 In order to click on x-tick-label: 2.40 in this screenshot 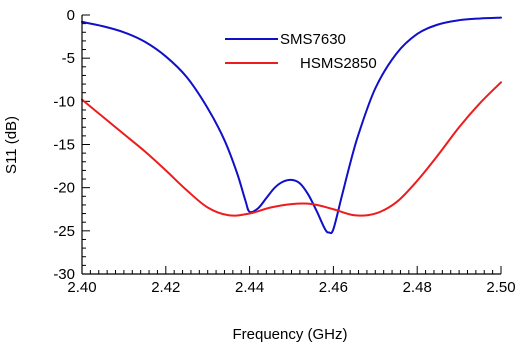, I will do `click(81, 287)`.